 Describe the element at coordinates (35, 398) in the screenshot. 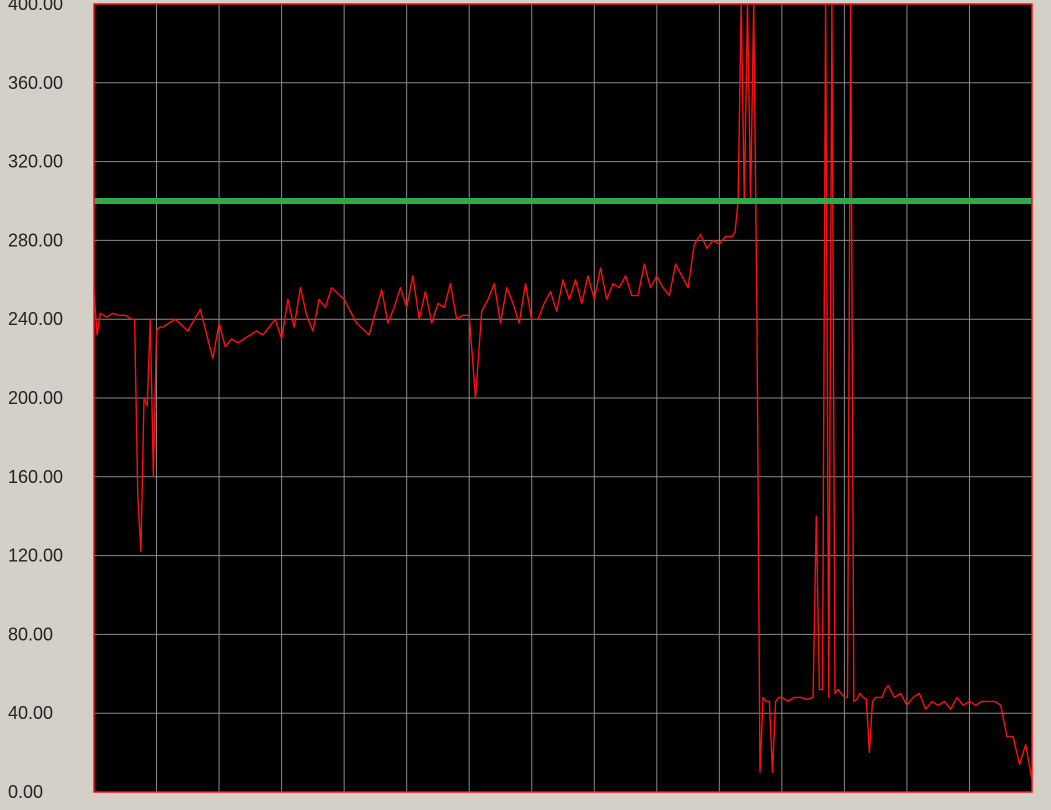

I see `y-tick-label: 200.00` at that location.